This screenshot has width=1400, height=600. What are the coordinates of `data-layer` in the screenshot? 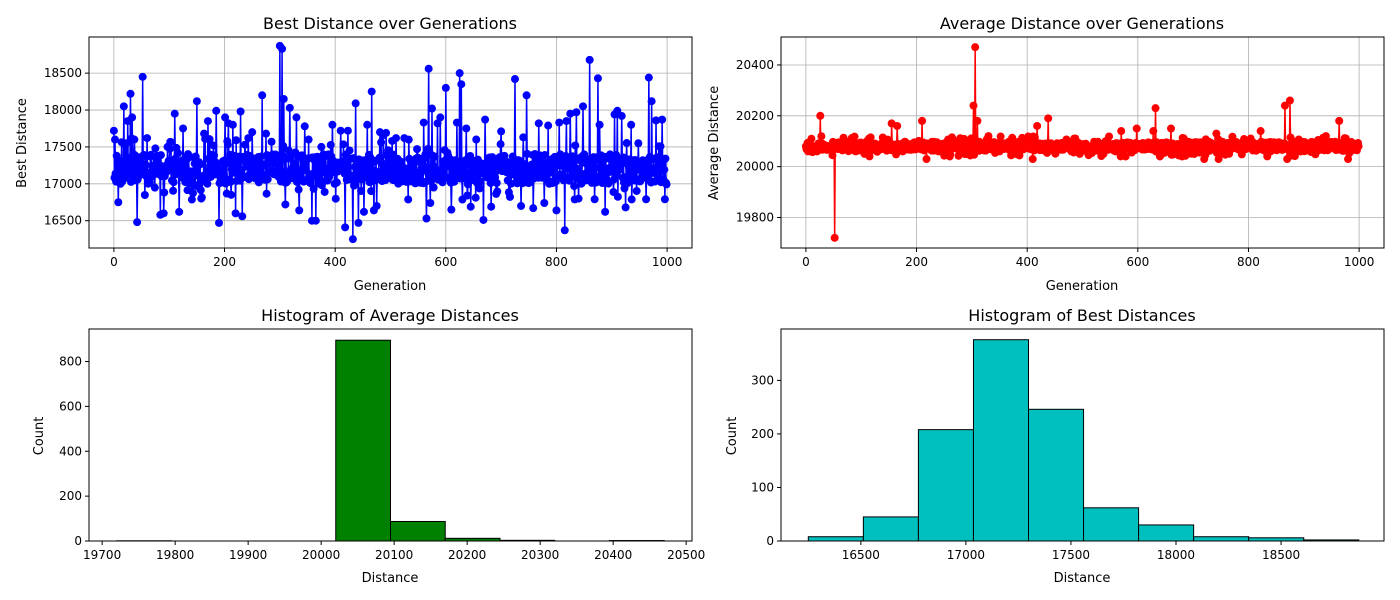 It's located at (1083, 440).